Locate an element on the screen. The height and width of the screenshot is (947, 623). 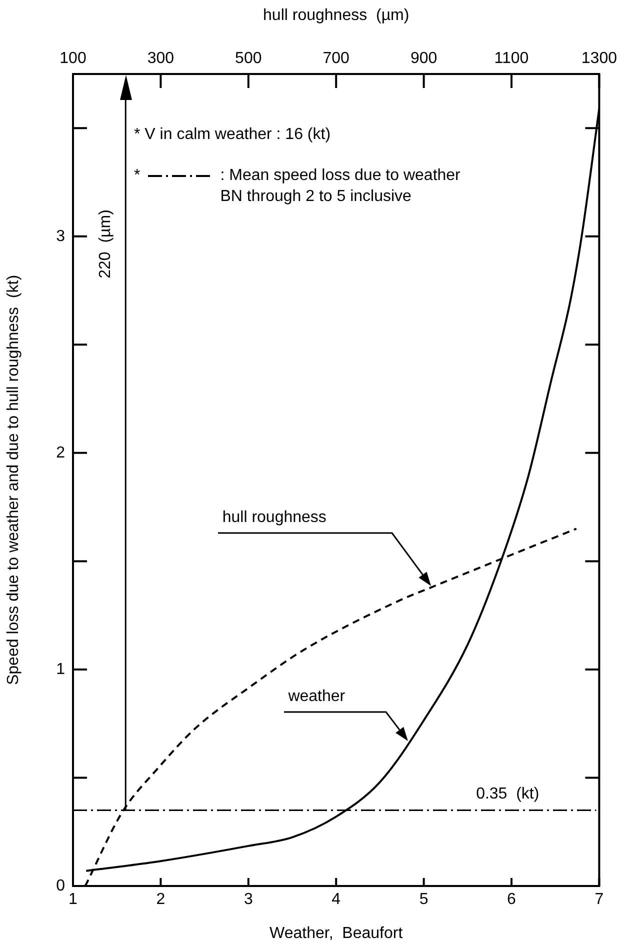
annotation: * V in calm weather : 16 (kt) is located at coordinates (233, 135).